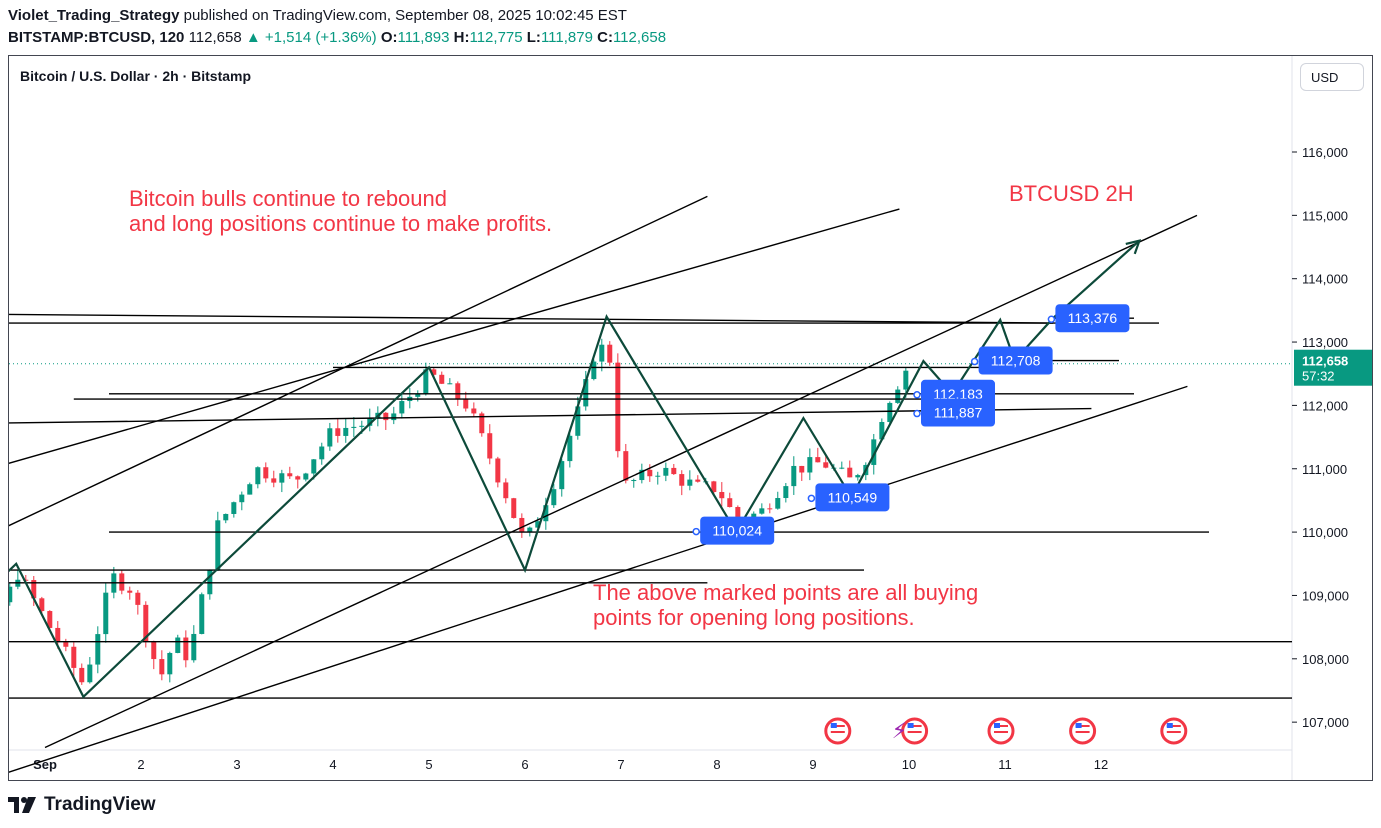 The image size is (1381, 828). I want to click on open-label: O:, so click(389, 37).